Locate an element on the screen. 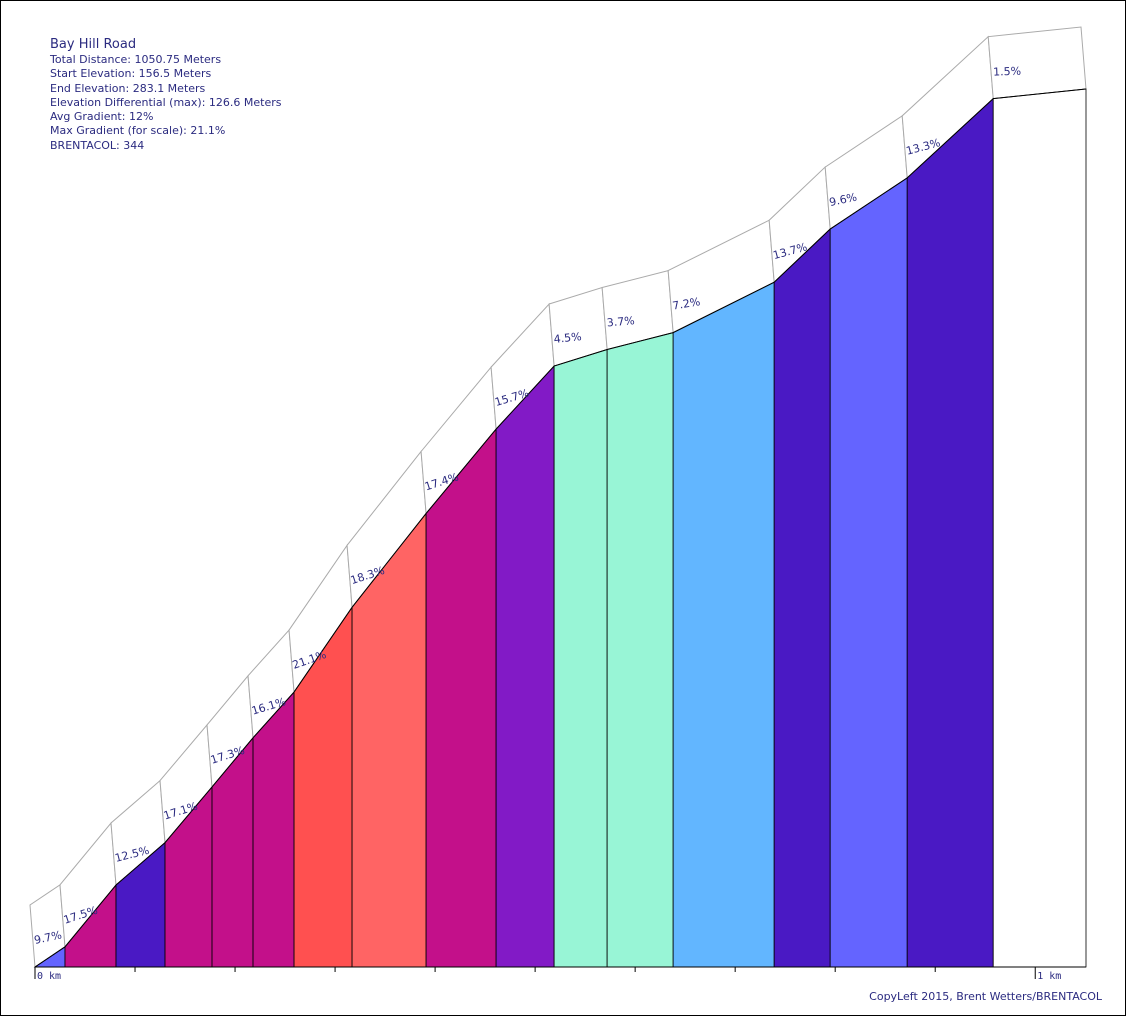 The image size is (1126, 1016). copyright-notice: CopyLeft 2015, Brent Wetters/BRENTACOL is located at coordinates (985, 996).